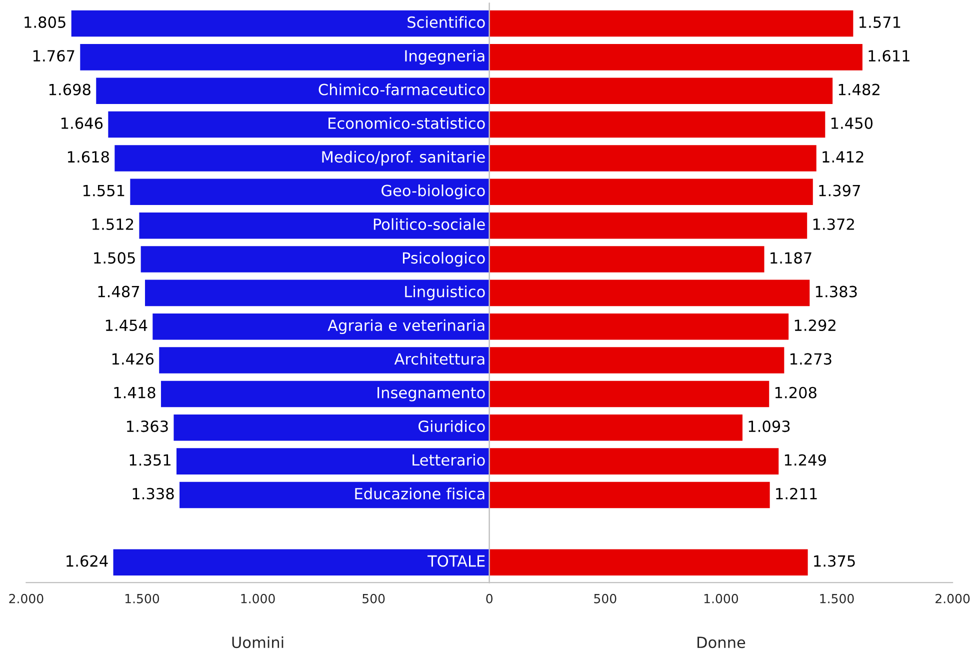 This screenshot has height=662, width=970. Describe the element at coordinates (103, 190) in the screenshot. I see `data-label: 1.551` at that location.